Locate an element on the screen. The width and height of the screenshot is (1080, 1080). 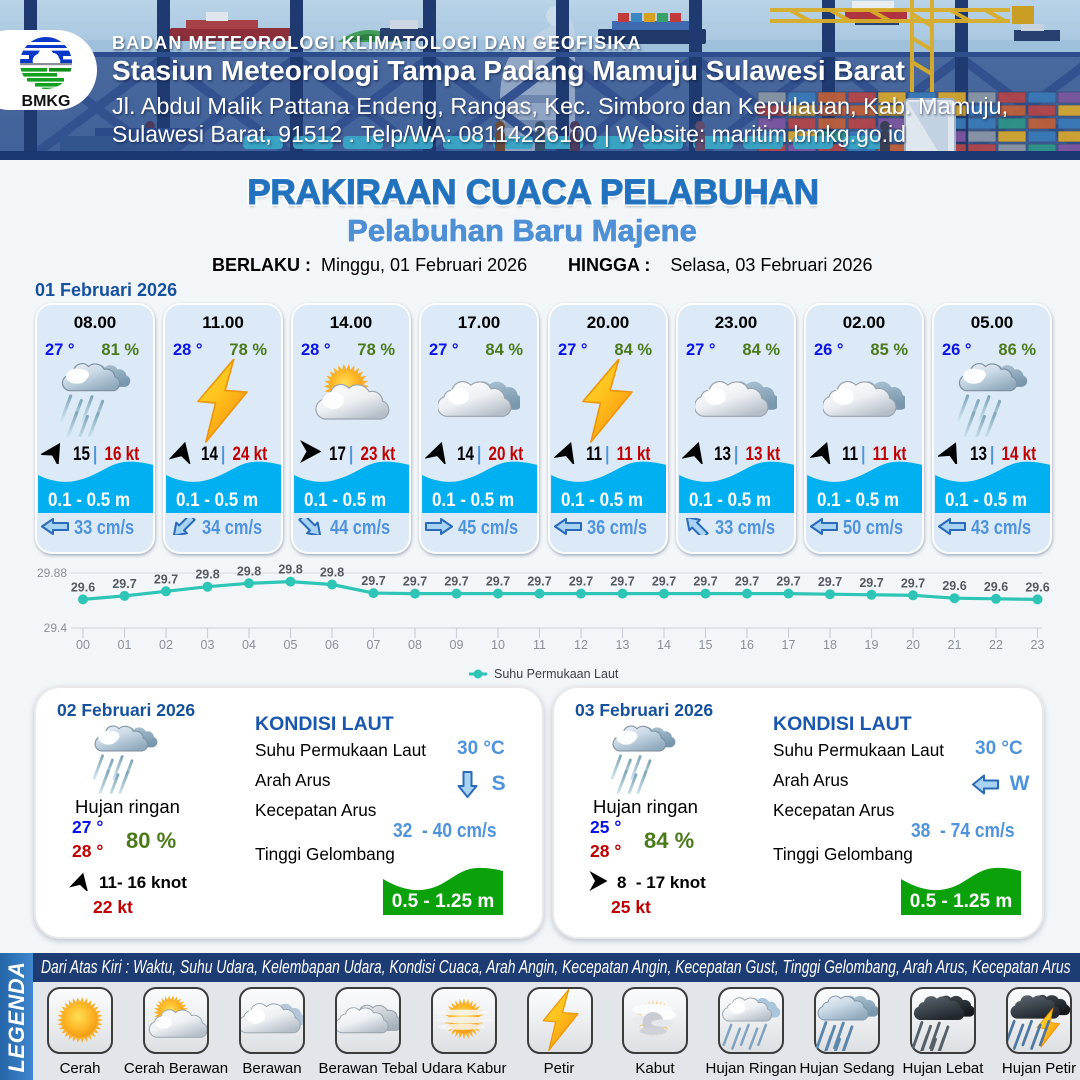
svg-text: 18 is located at coordinates (830, 645).